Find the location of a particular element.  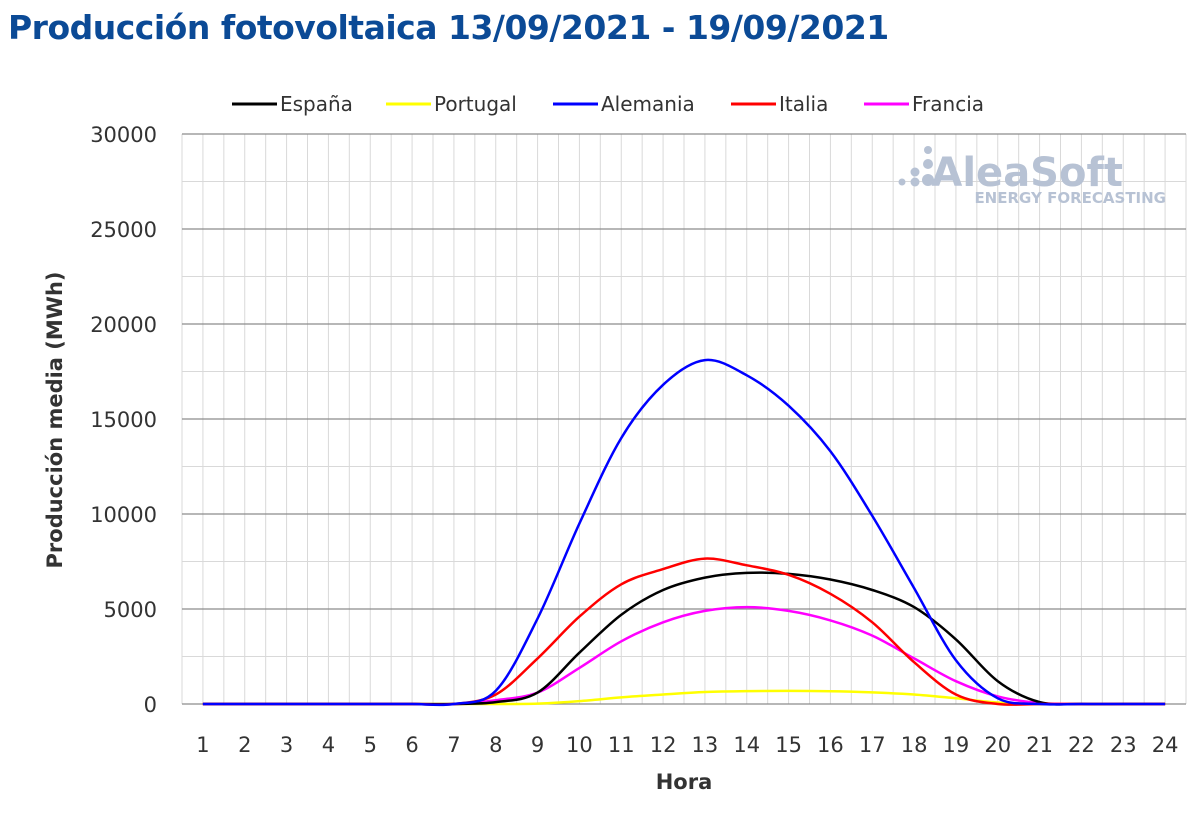

x-tick-label: 1 is located at coordinates (202, 745).